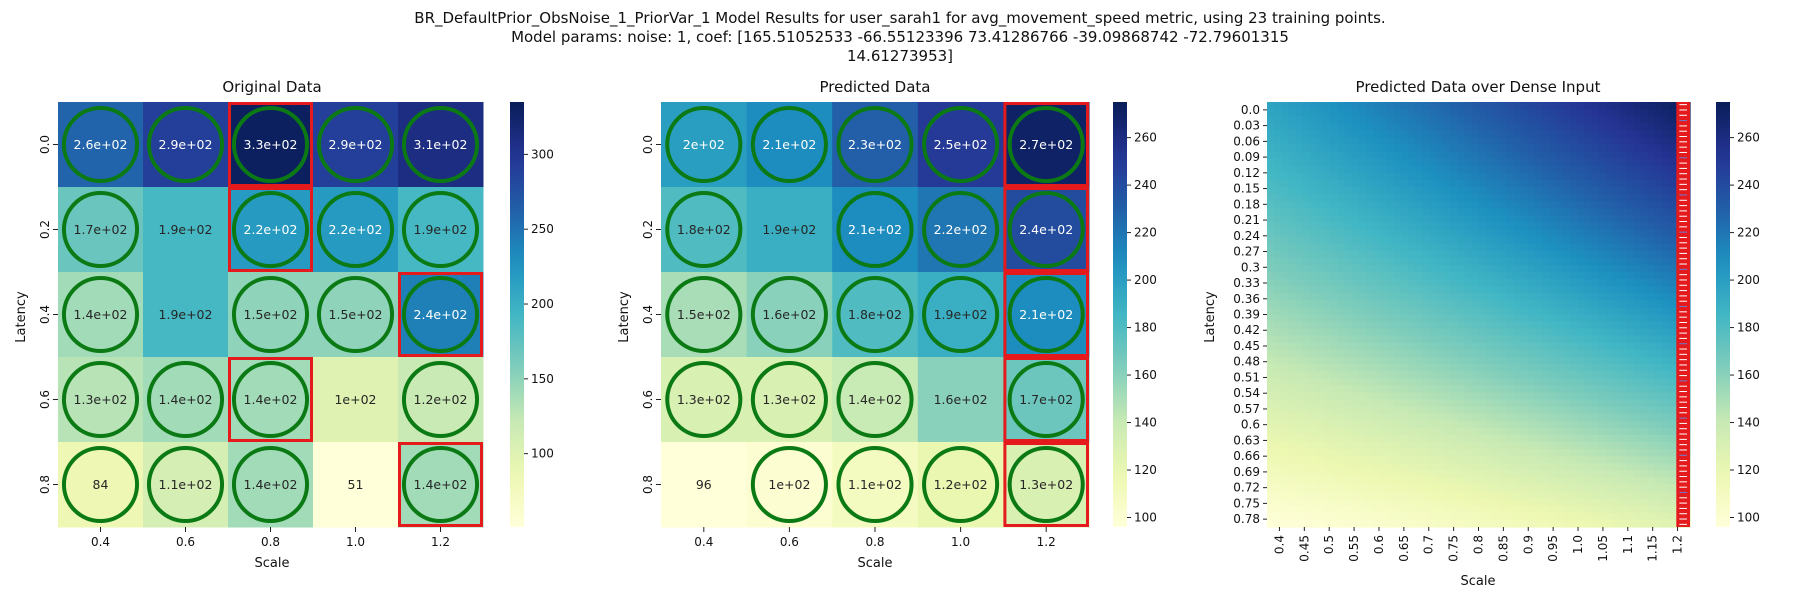 The image size is (1800, 600). I want to click on heatmap-cell, so click(186, 145).